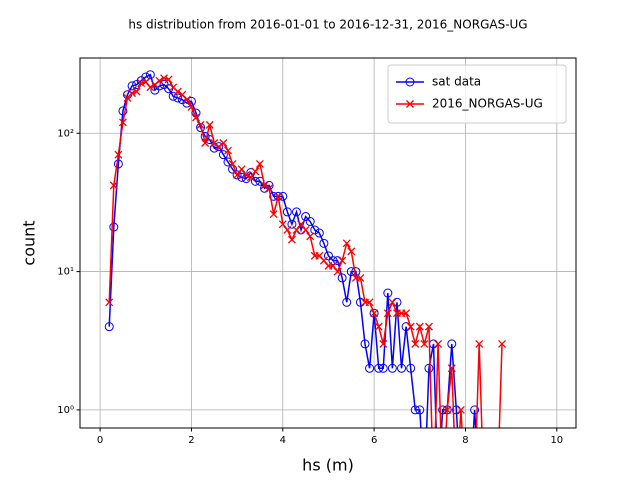 This screenshot has width=640, height=480. Describe the element at coordinates (328, 465) in the screenshot. I see `x-axis-label: hs (m)` at that location.